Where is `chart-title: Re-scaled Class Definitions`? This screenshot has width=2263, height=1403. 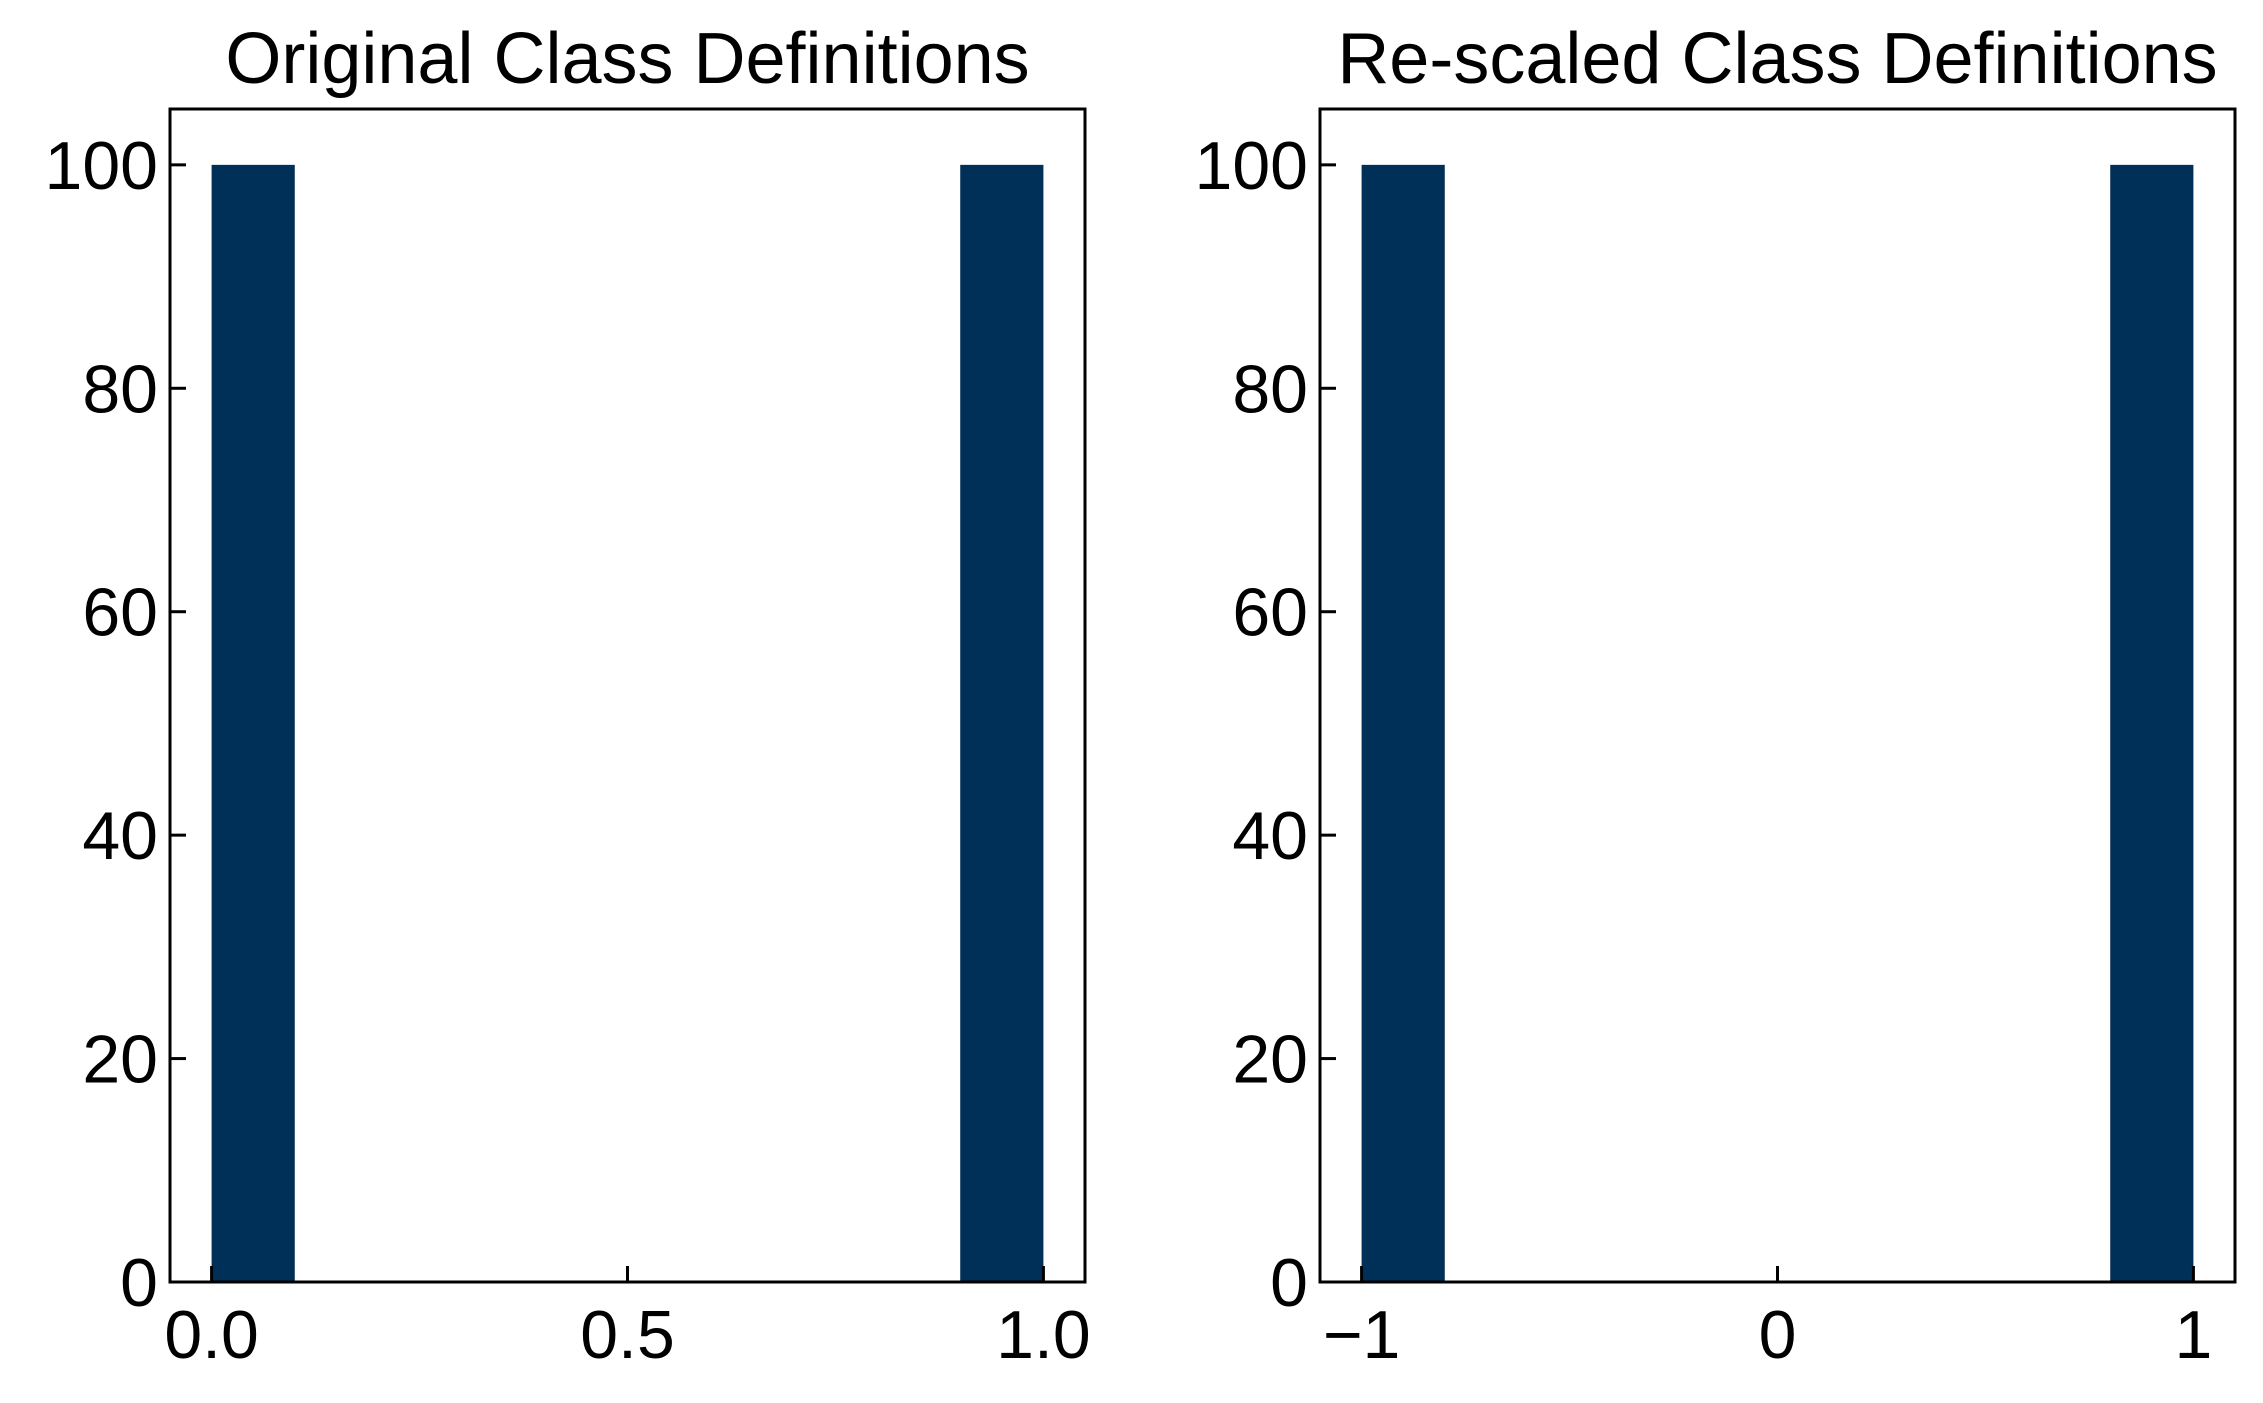
chart-title: Re-scaled Class Definitions is located at coordinates (1777, 59).